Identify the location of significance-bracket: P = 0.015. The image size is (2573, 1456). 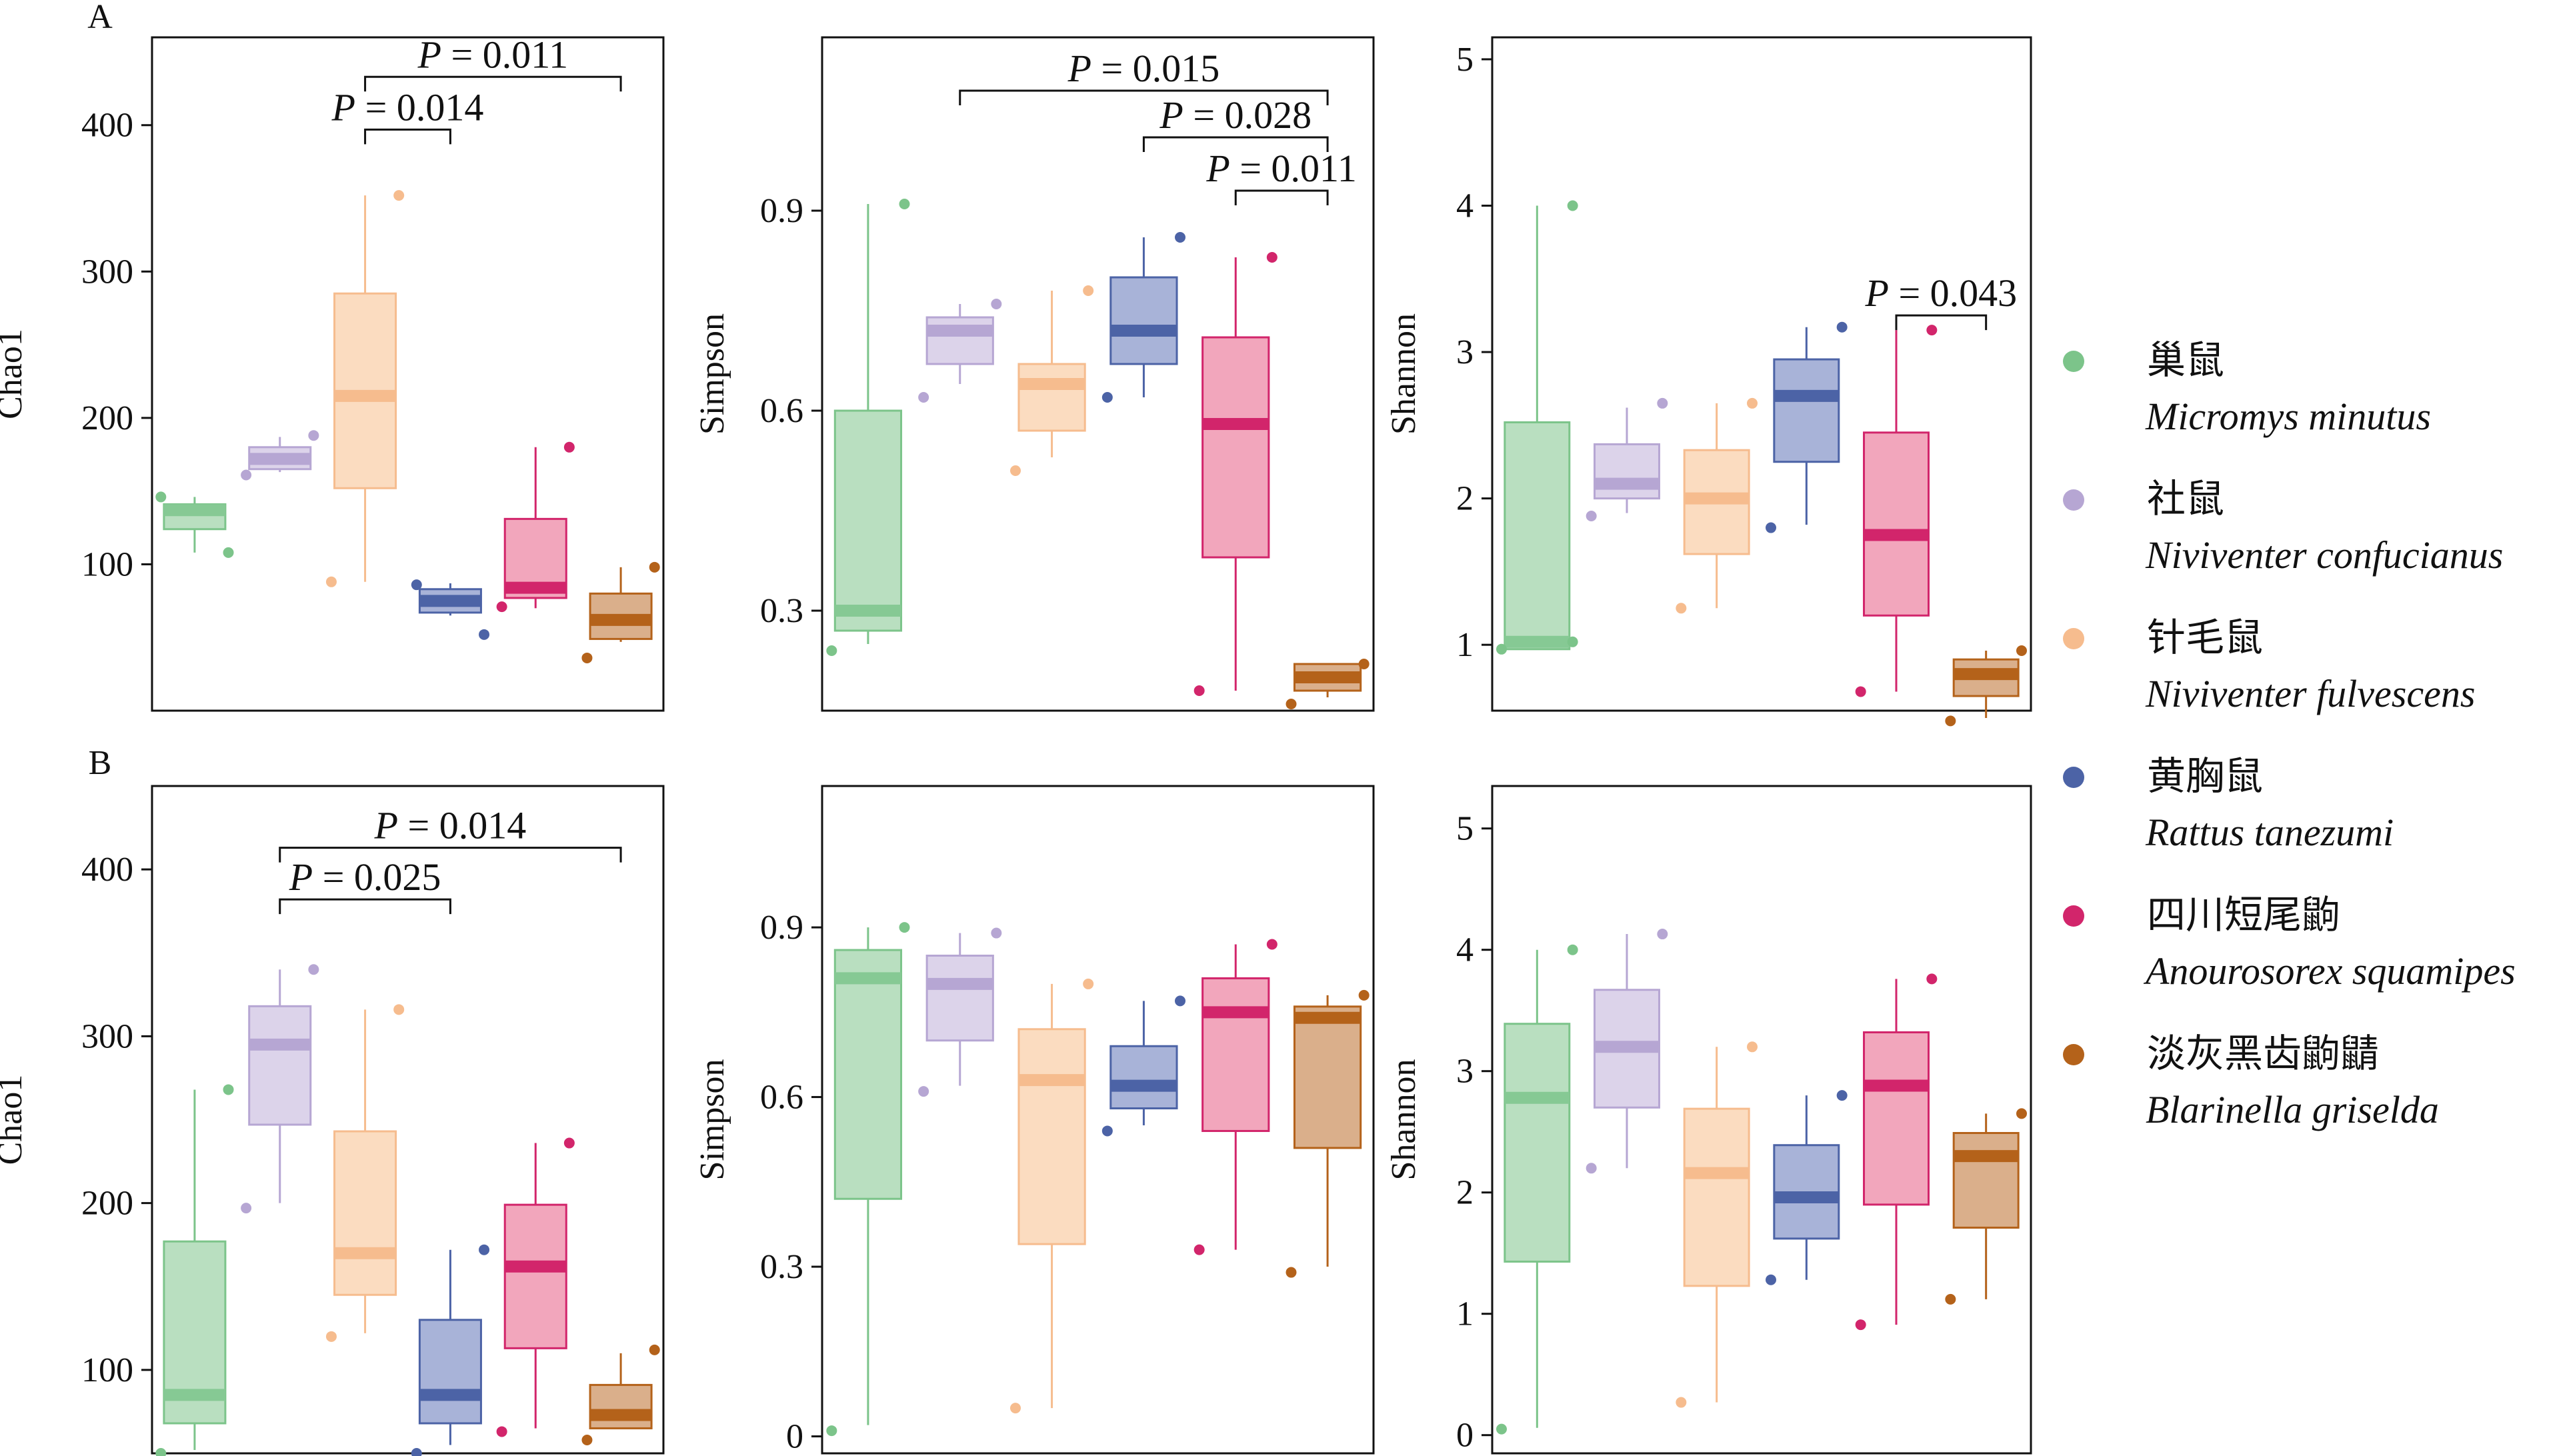
(1144, 76).